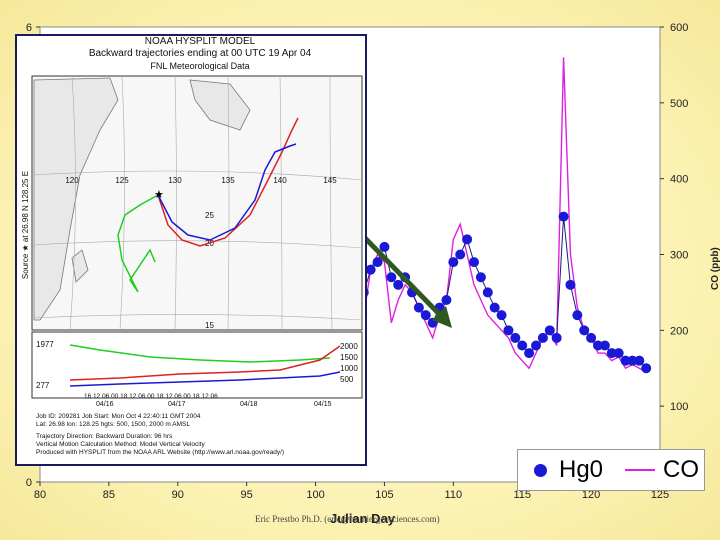 The image size is (720, 540). Describe the element at coordinates (363, 518) in the screenshot. I see `x-axis-label: Julian Day` at that location.